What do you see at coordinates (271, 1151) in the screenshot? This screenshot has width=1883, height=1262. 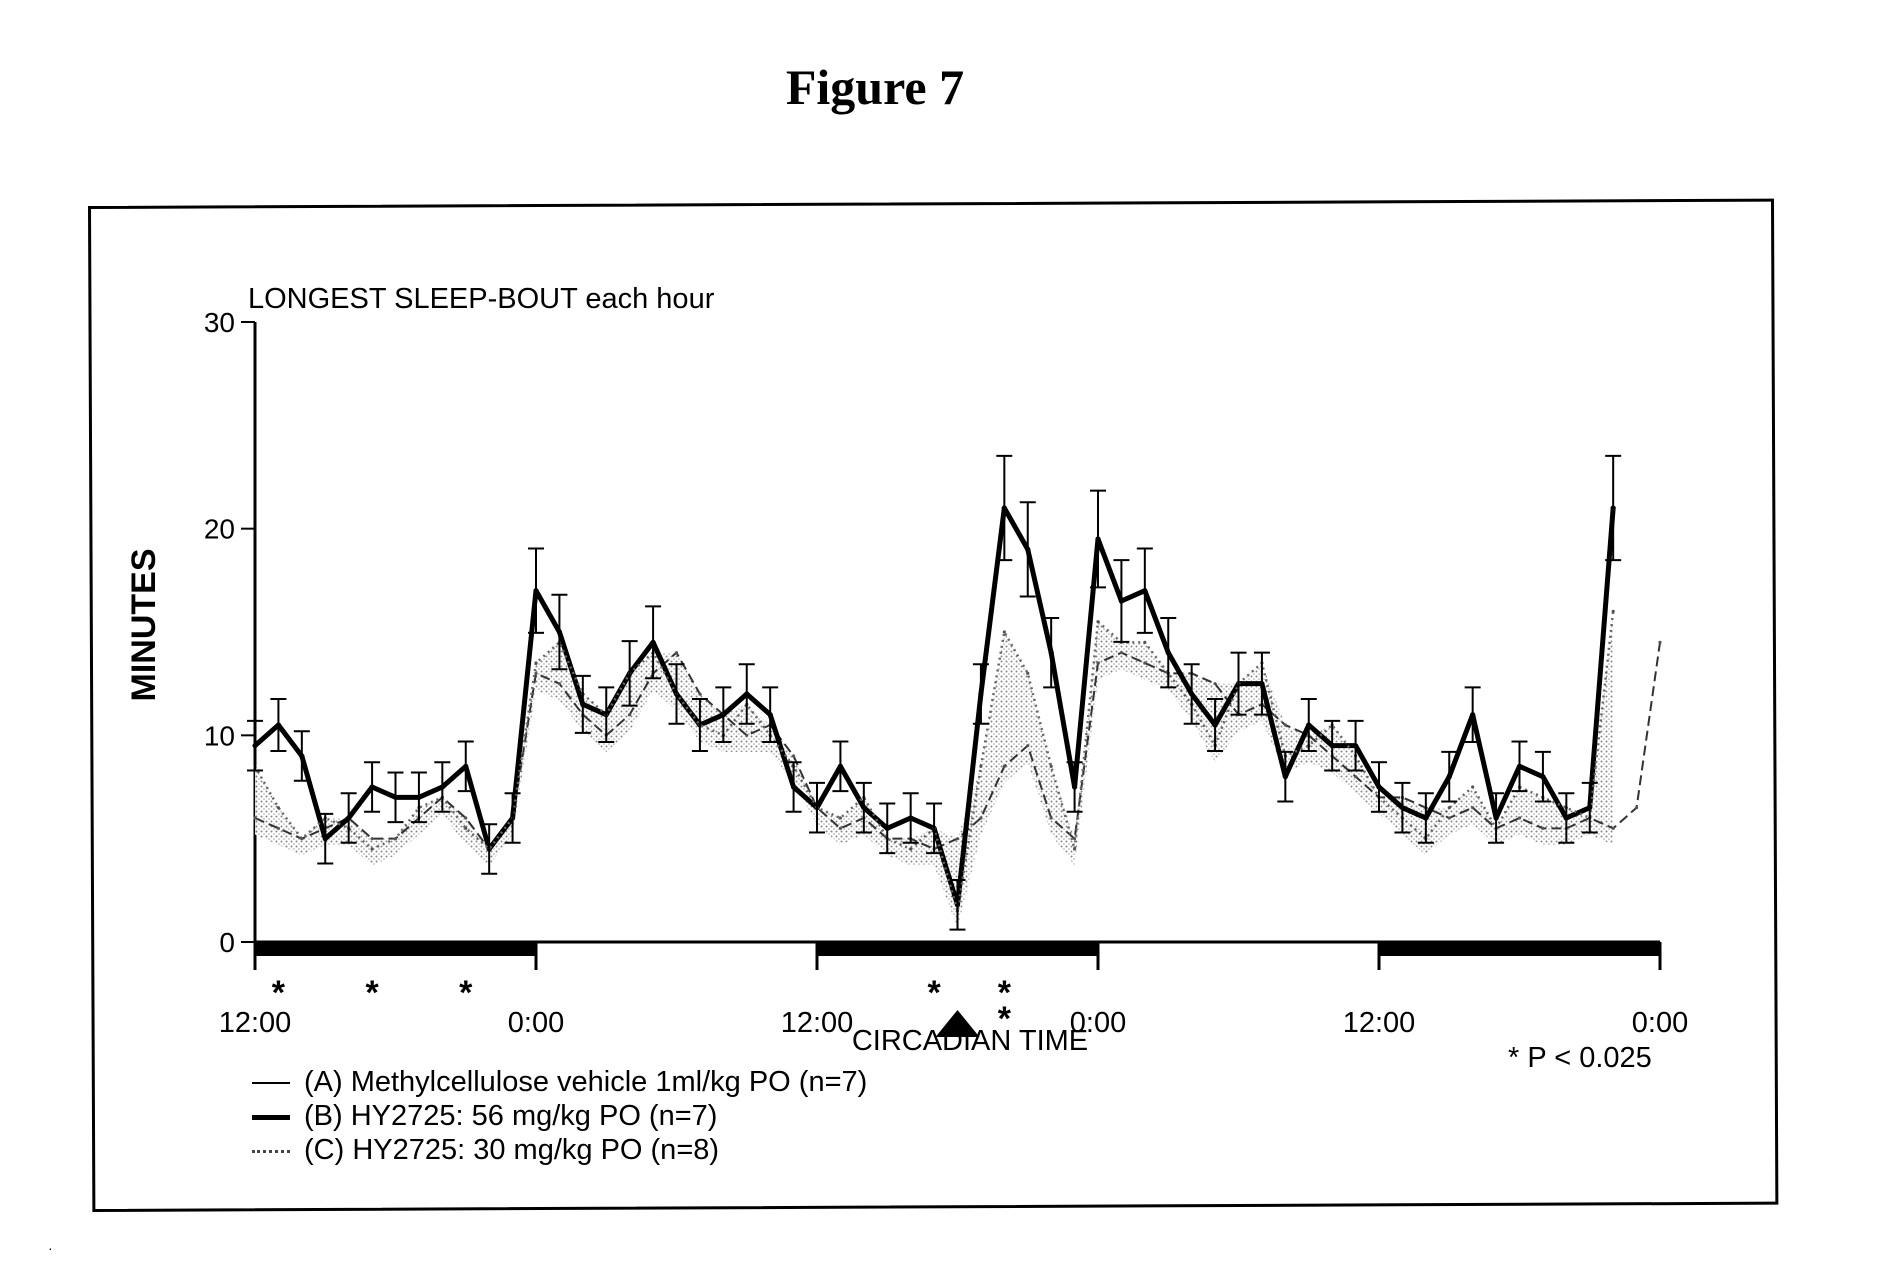 I see `legend-swatch-c` at bounding box center [271, 1151].